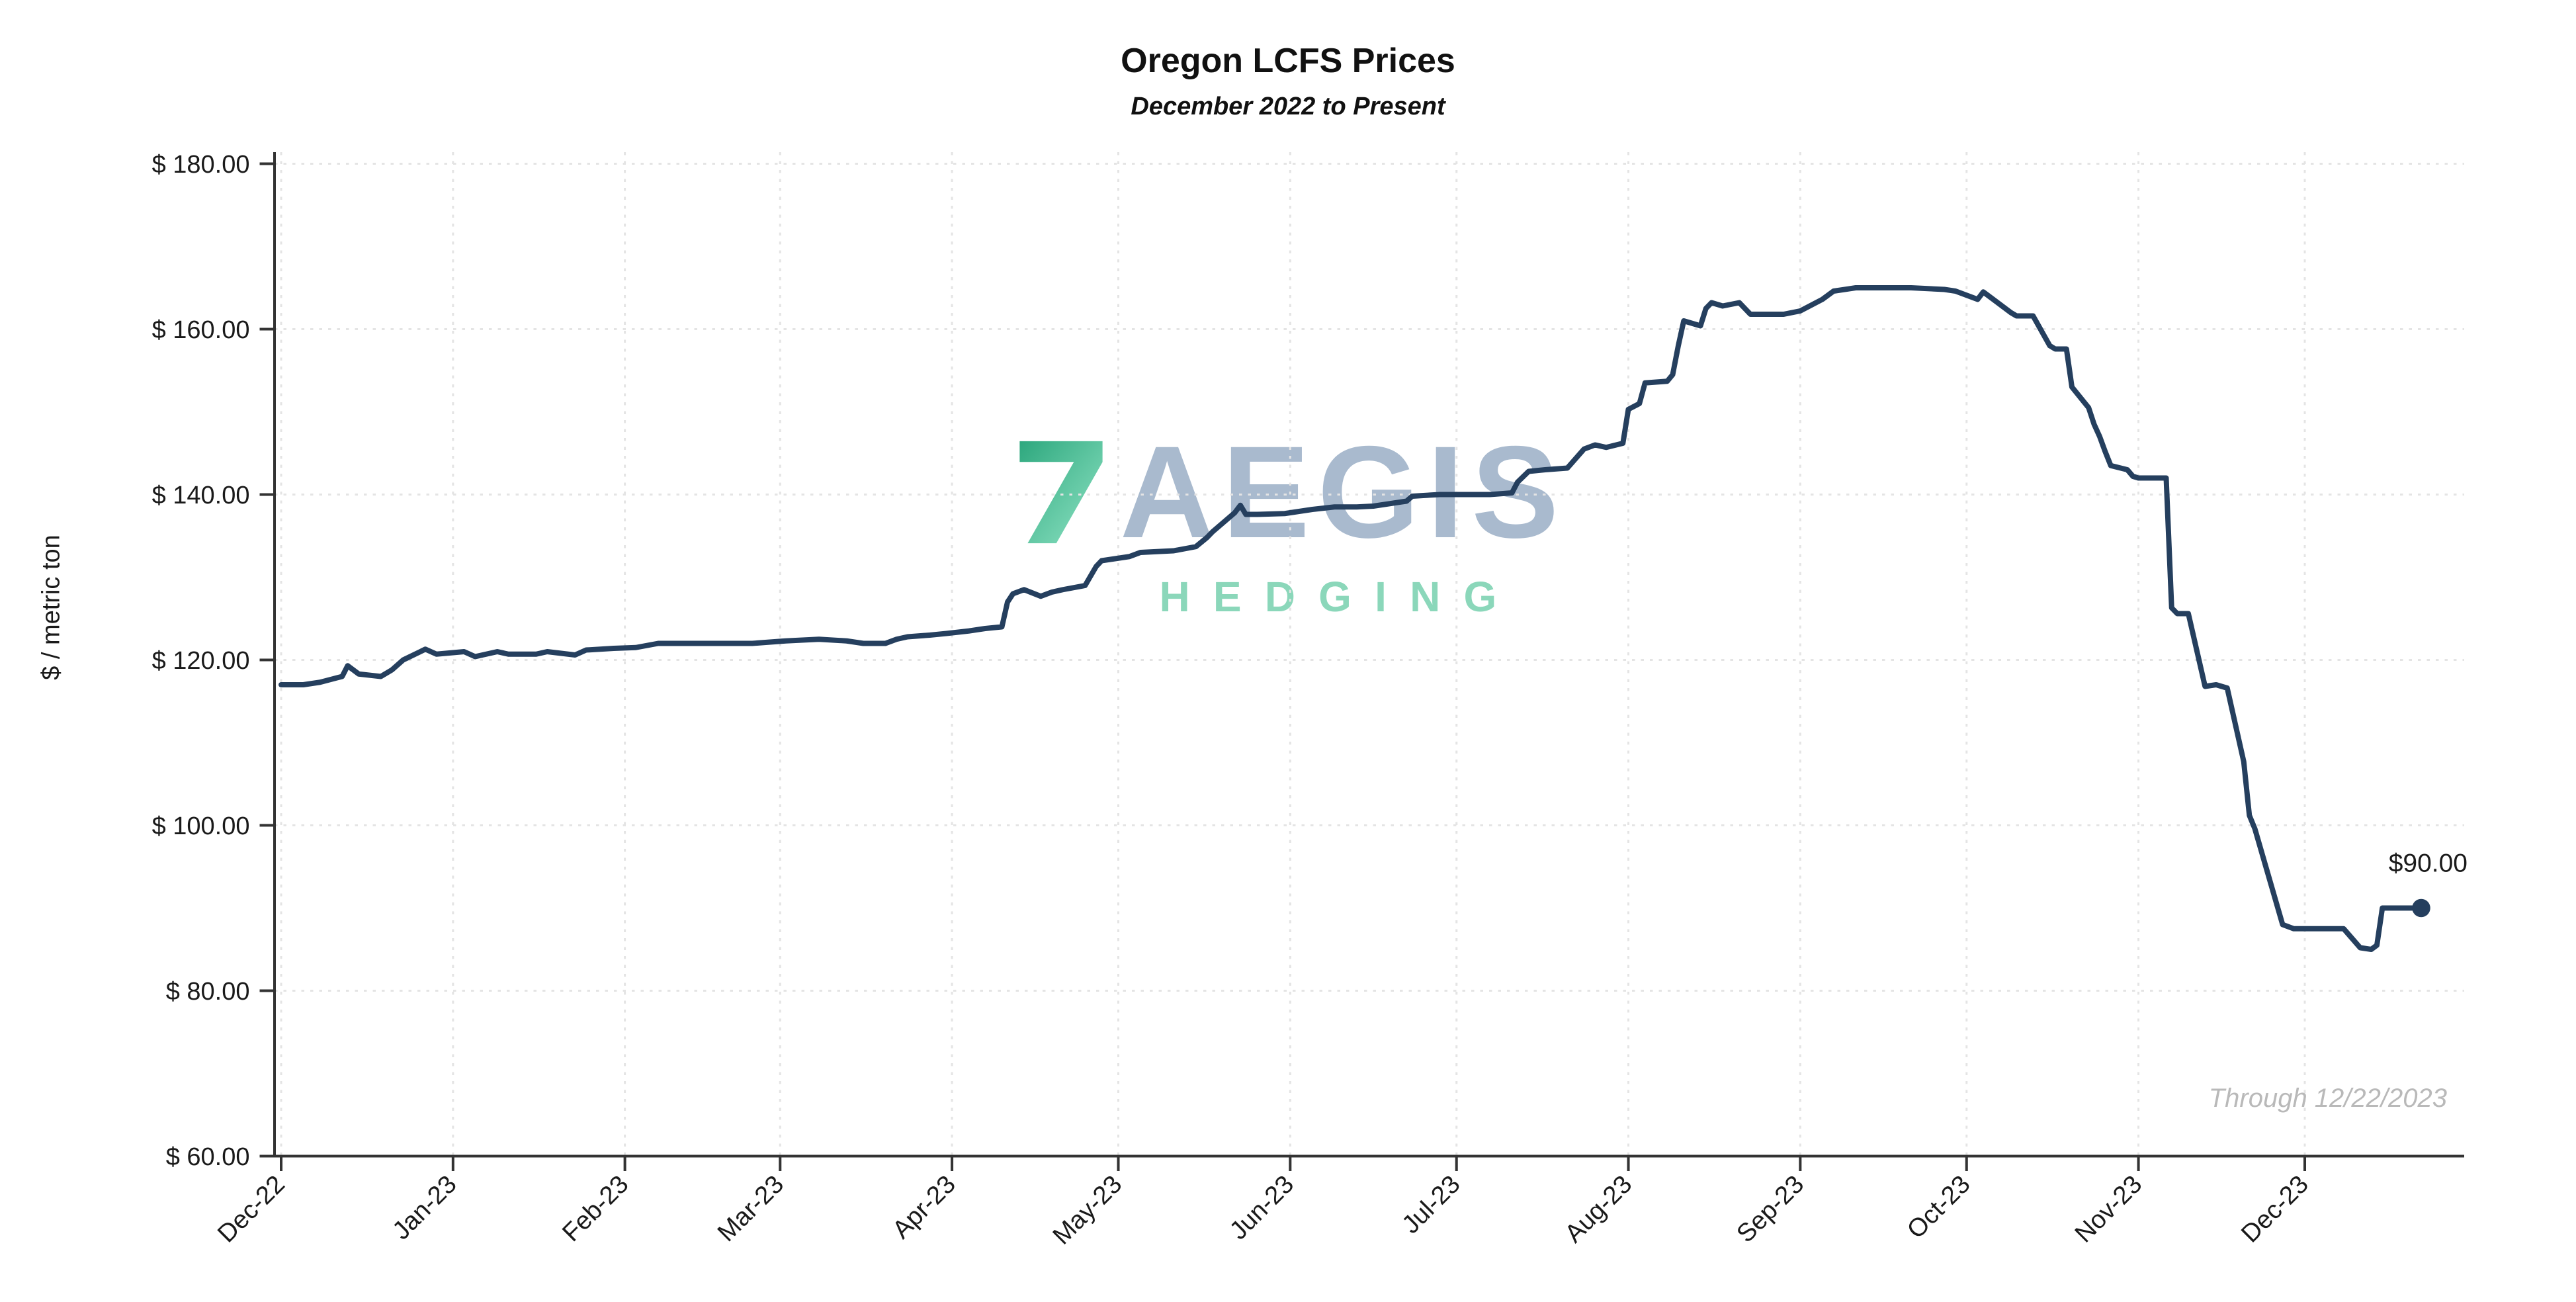 This screenshot has width=2576, height=1302. I want to click on y-tick-label: $ 80.00, so click(208, 992).